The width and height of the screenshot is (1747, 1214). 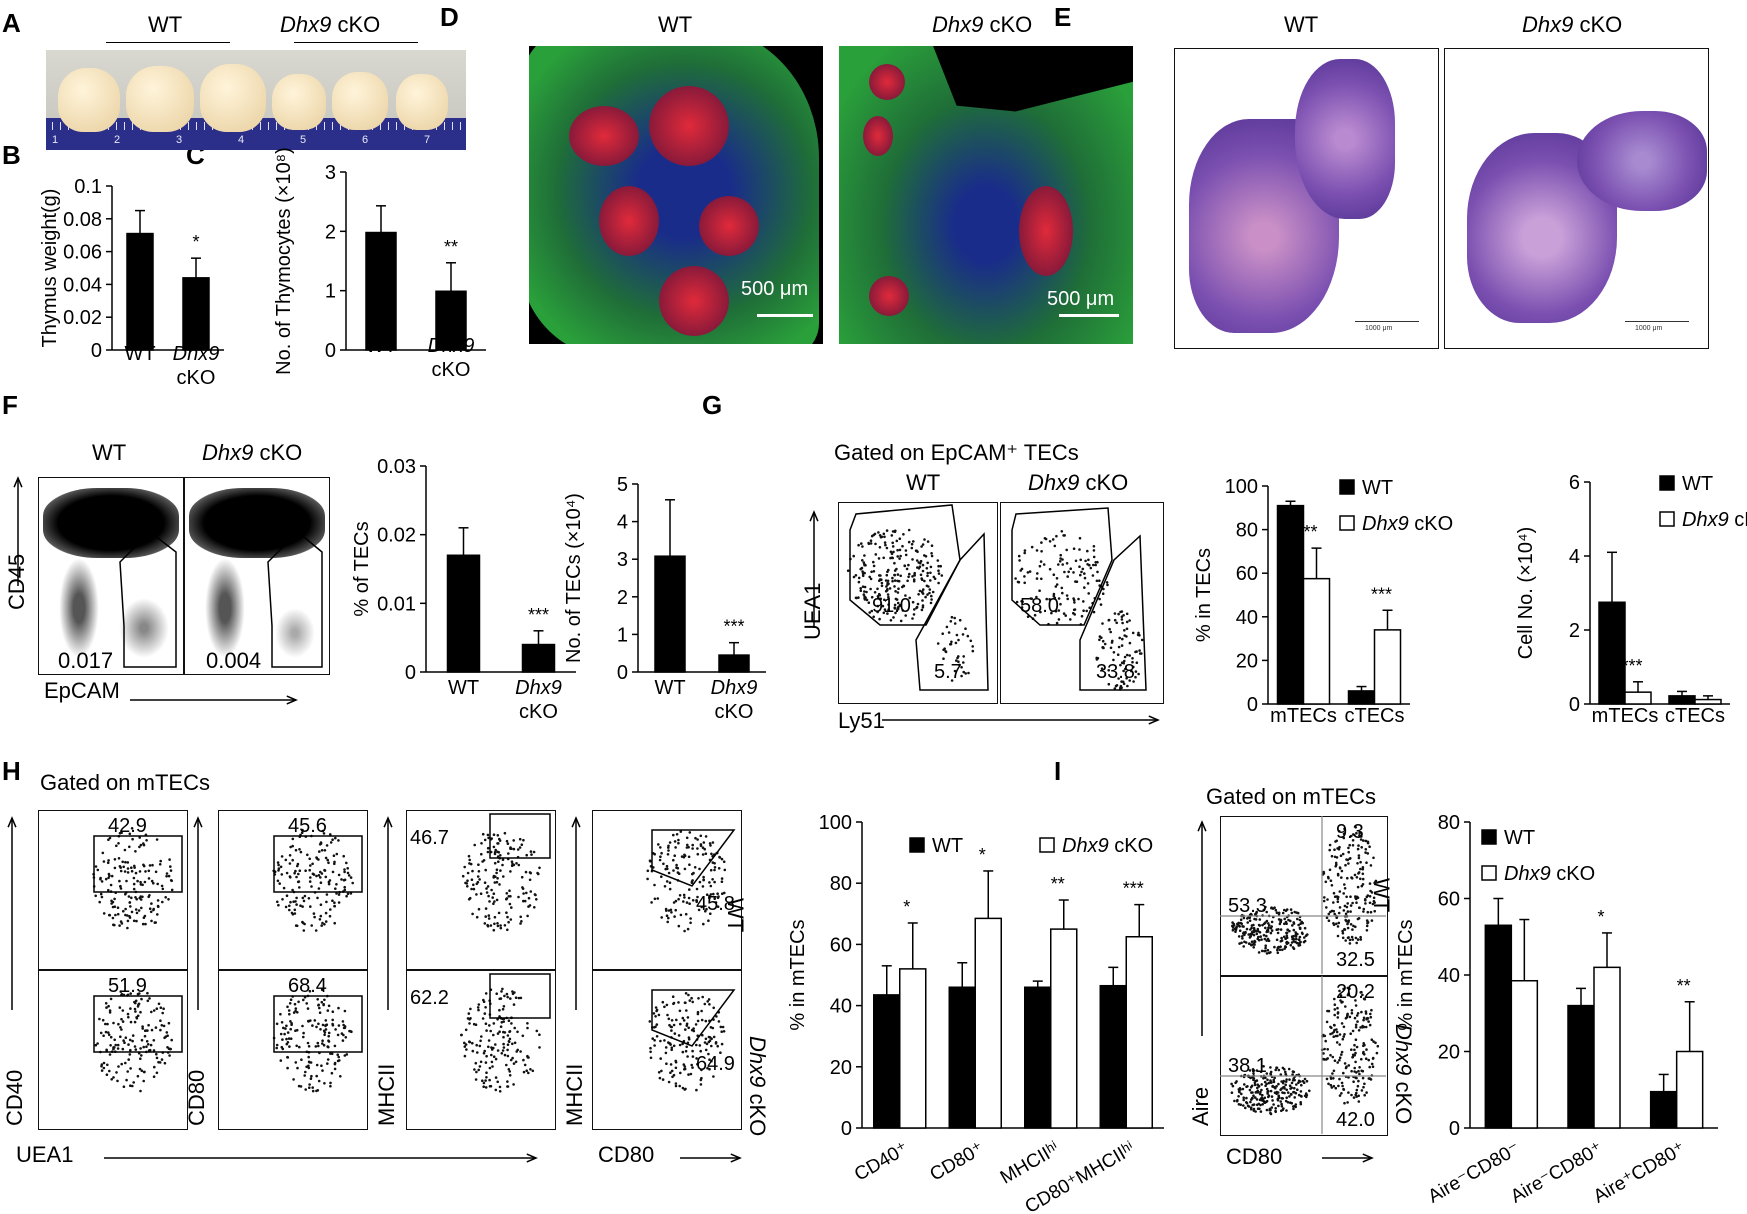 What do you see at coordinates (956, 1161) in the screenshot?
I see `x-category-label: CD80⁺` at bounding box center [956, 1161].